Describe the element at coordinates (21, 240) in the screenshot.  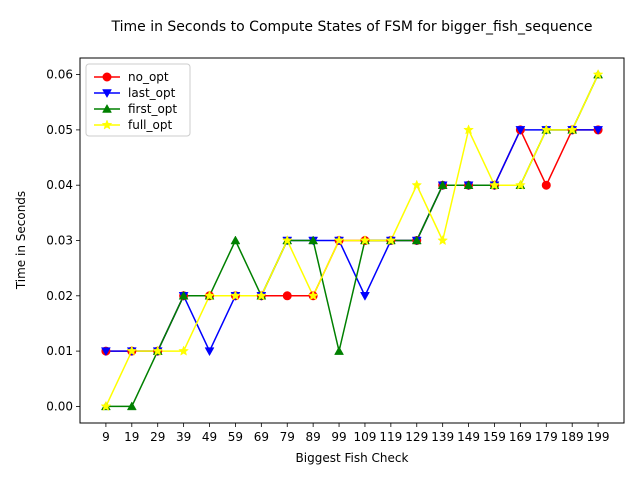
I see `y-axis-label: Time in Seconds` at that location.